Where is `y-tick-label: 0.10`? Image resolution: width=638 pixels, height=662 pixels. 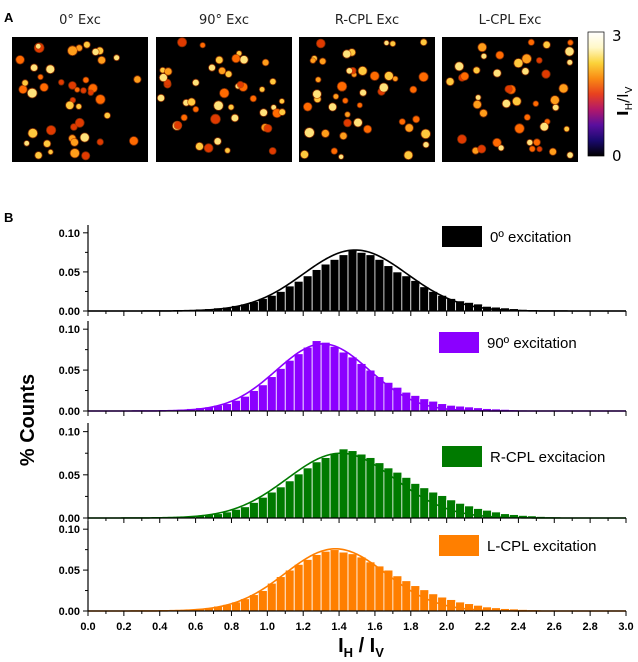 y-tick-label: 0.10 is located at coordinates (69, 530).